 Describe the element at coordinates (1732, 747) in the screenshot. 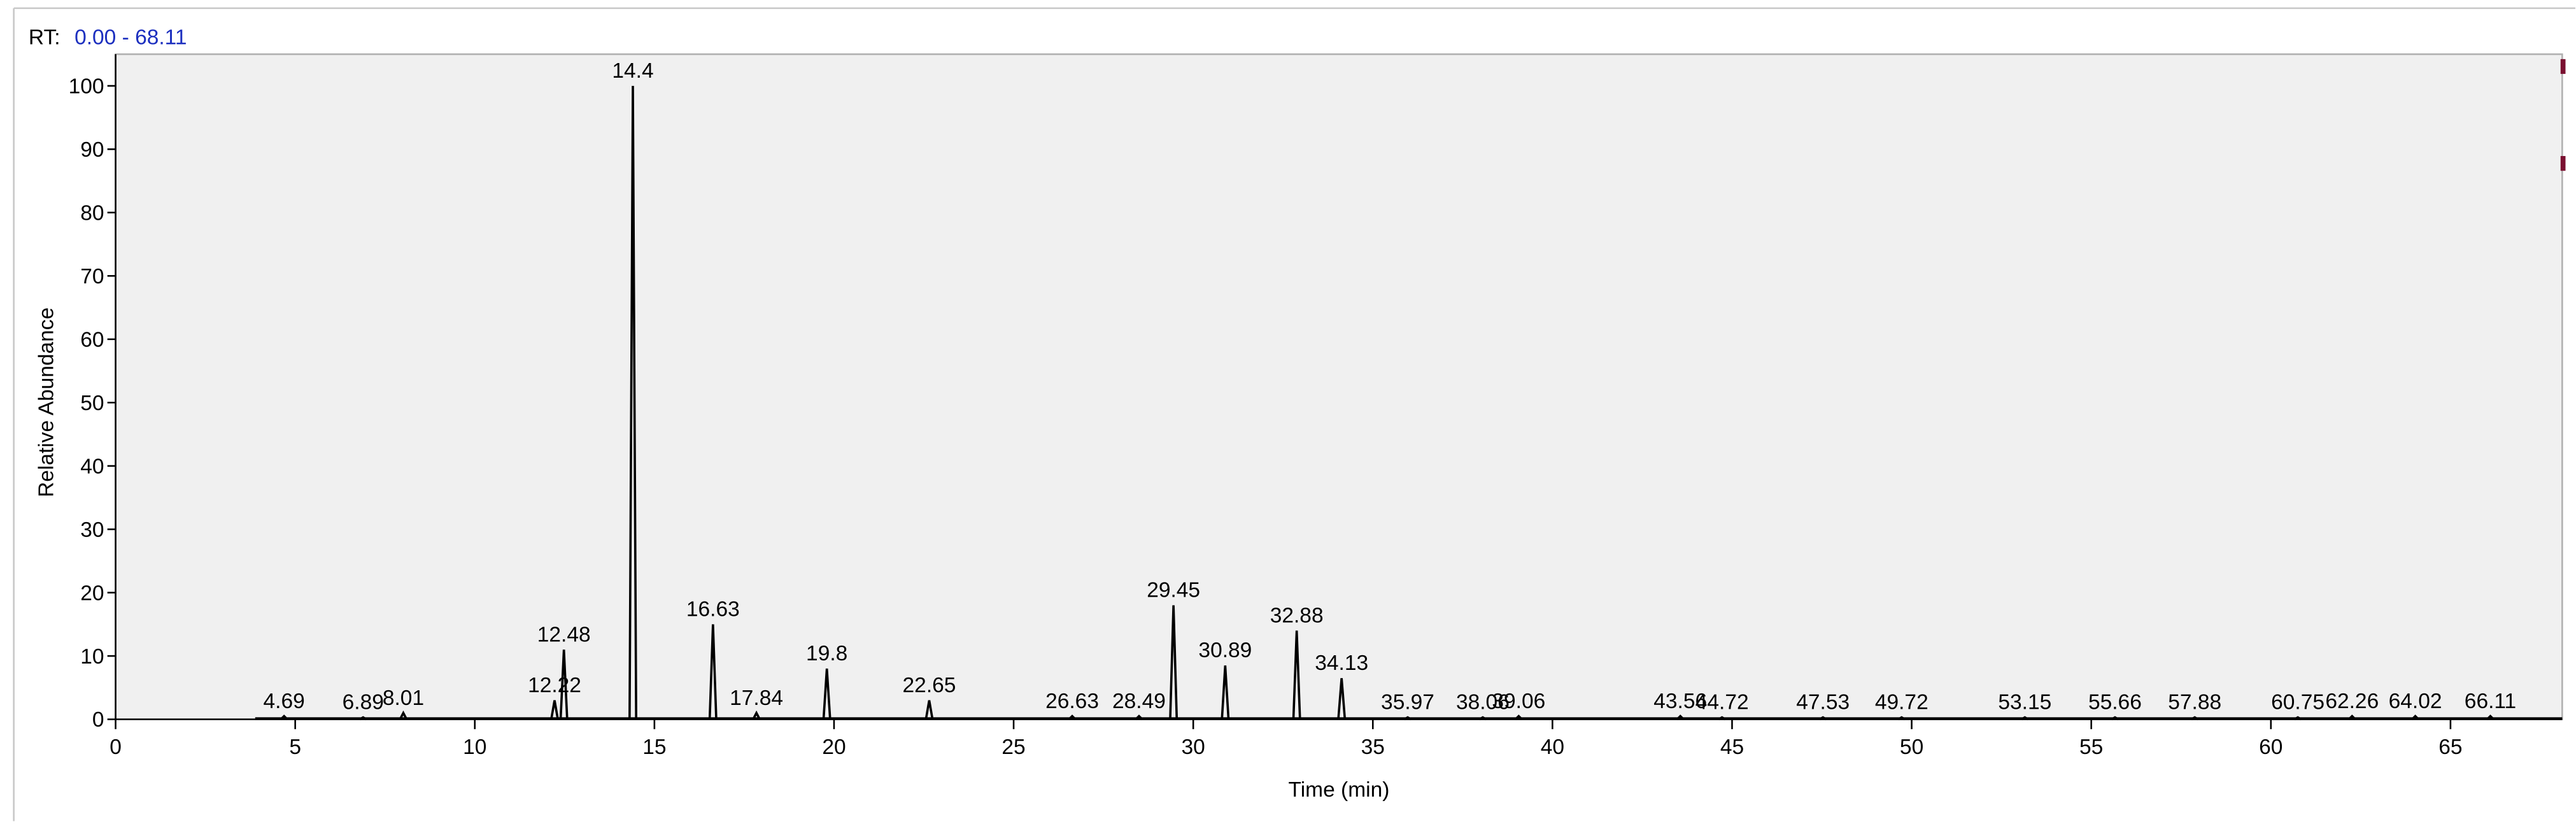

I see `x-tick-label: 45` at that location.